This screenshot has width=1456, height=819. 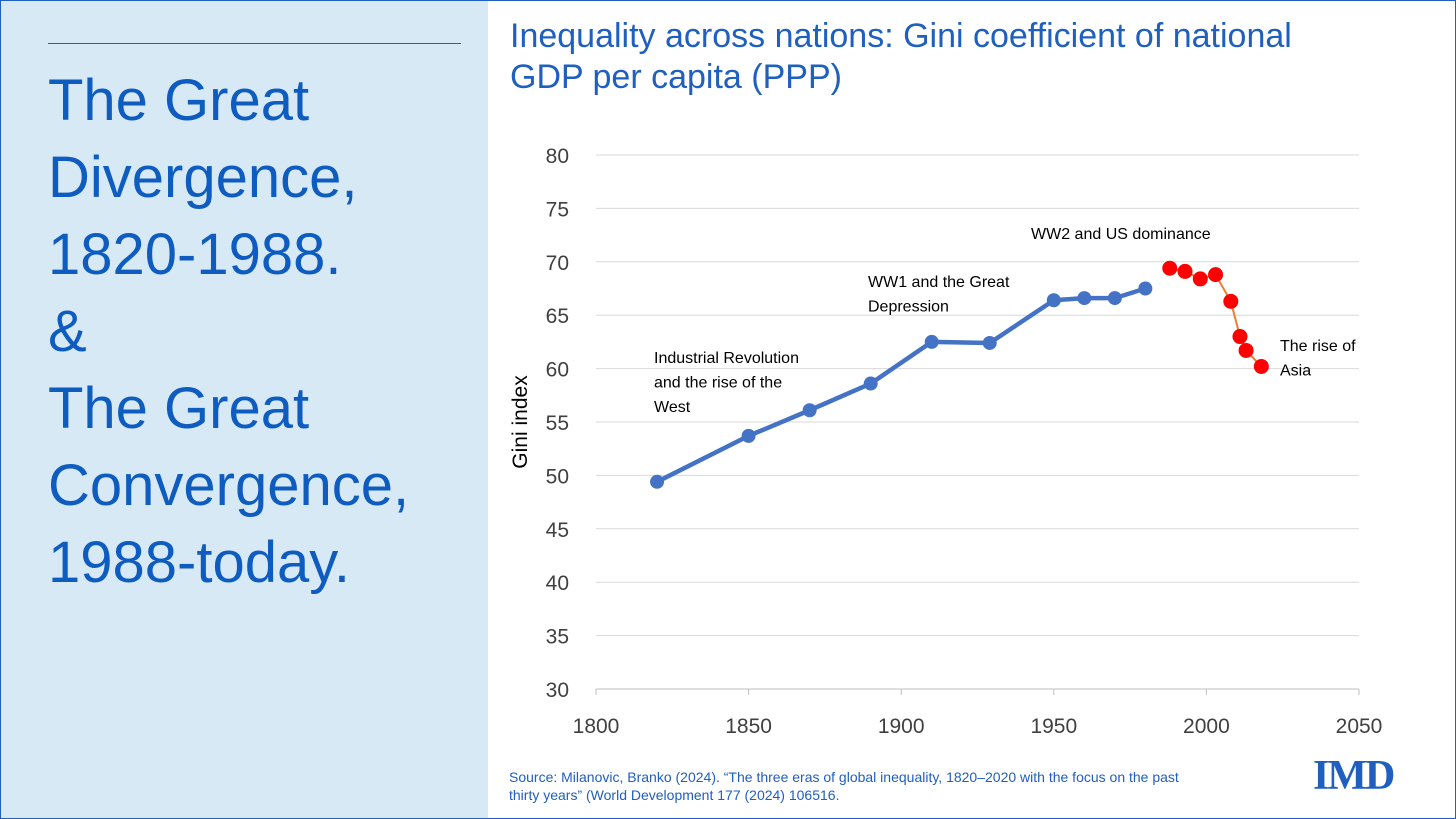 I want to click on y-tick-label: 55, so click(x=557, y=423).